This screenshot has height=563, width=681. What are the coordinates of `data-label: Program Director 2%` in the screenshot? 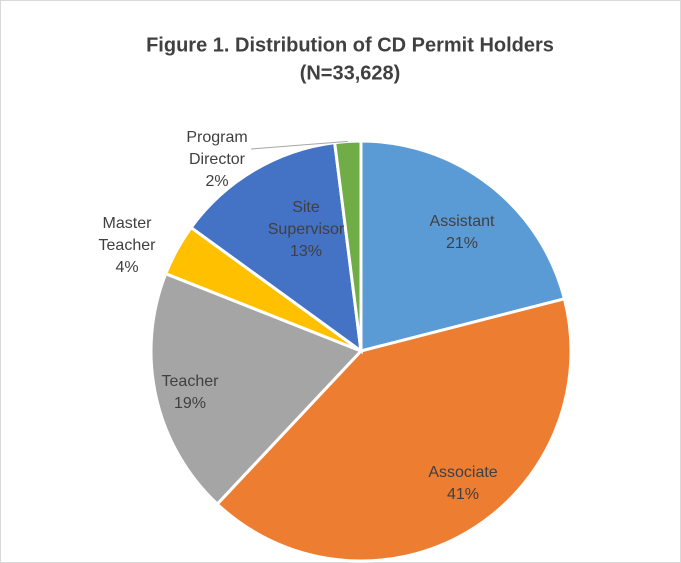 It's located at (216, 159).